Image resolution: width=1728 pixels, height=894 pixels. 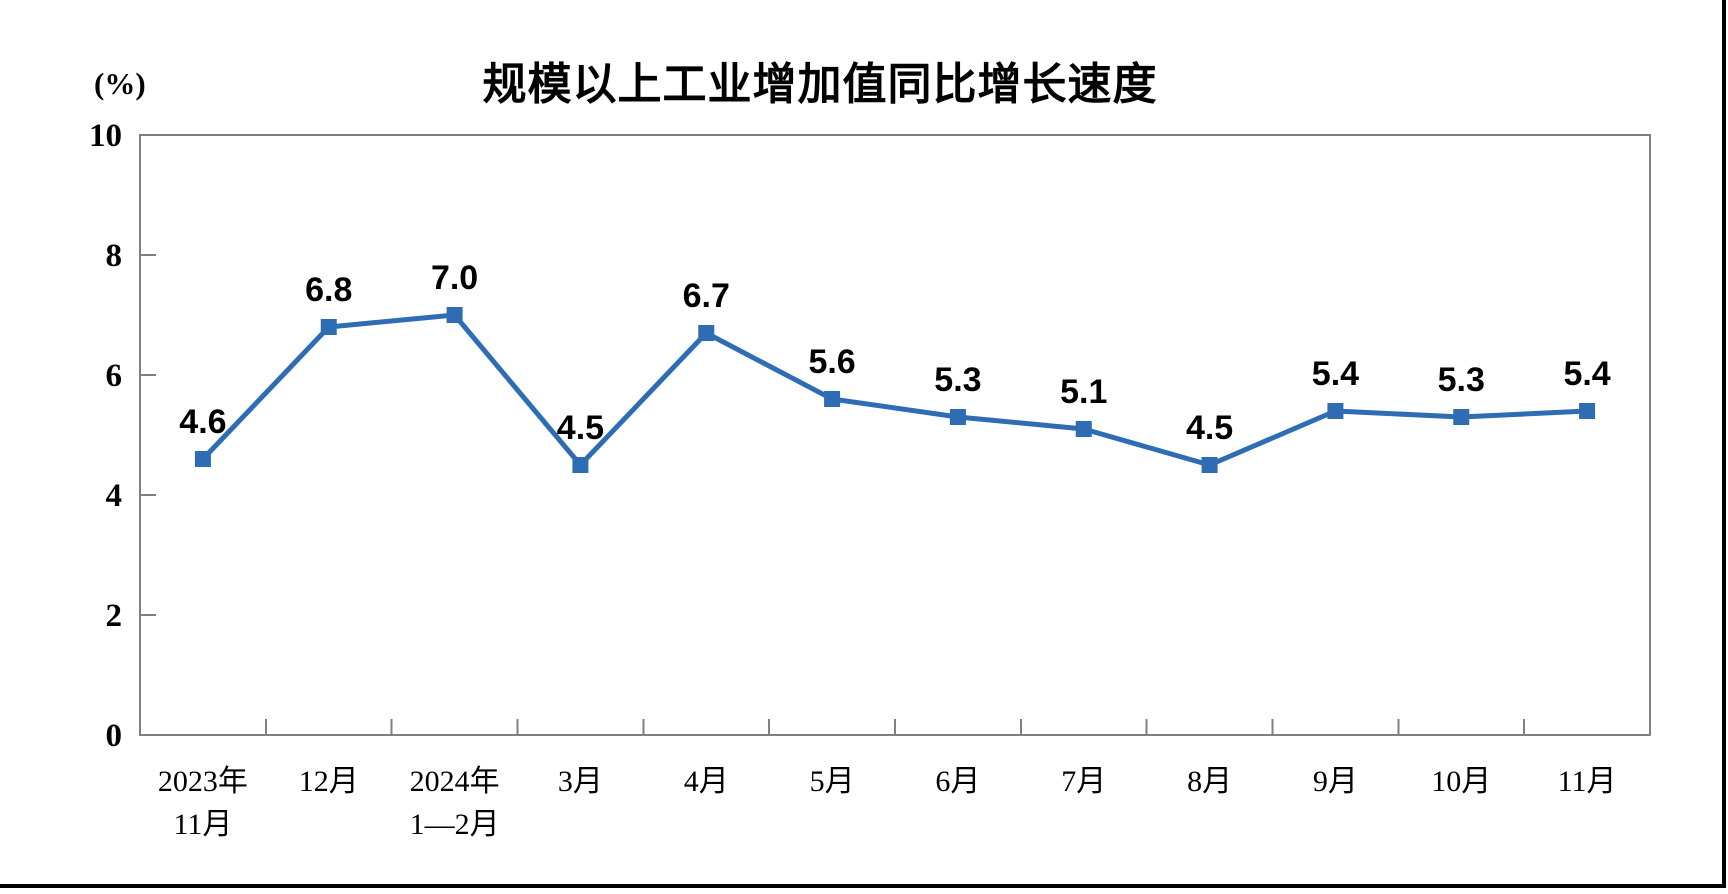 I want to click on x-axis-label: 2024年, so click(x=455, y=781).